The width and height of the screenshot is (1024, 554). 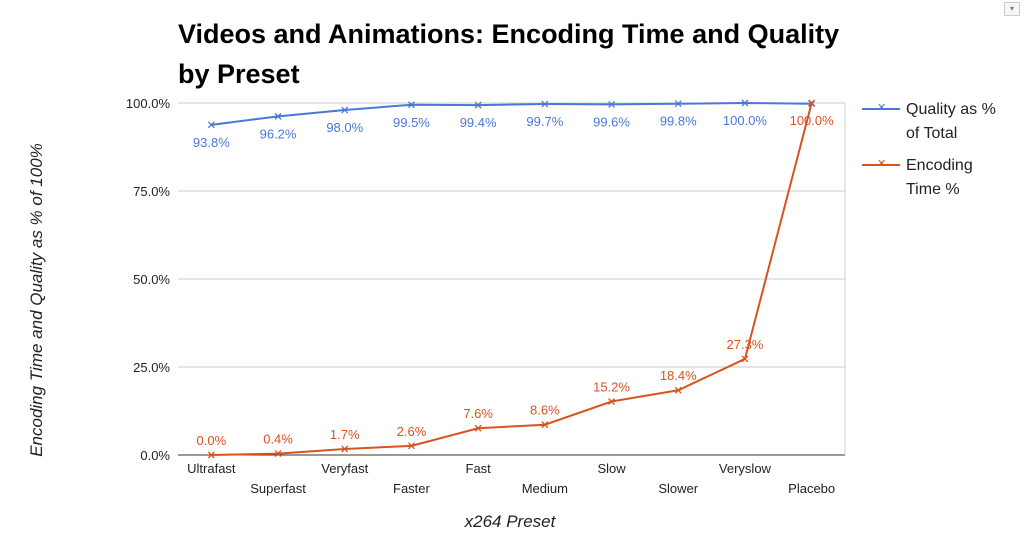 I want to click on data-label: 96.2%, so click(x=278, y=133).